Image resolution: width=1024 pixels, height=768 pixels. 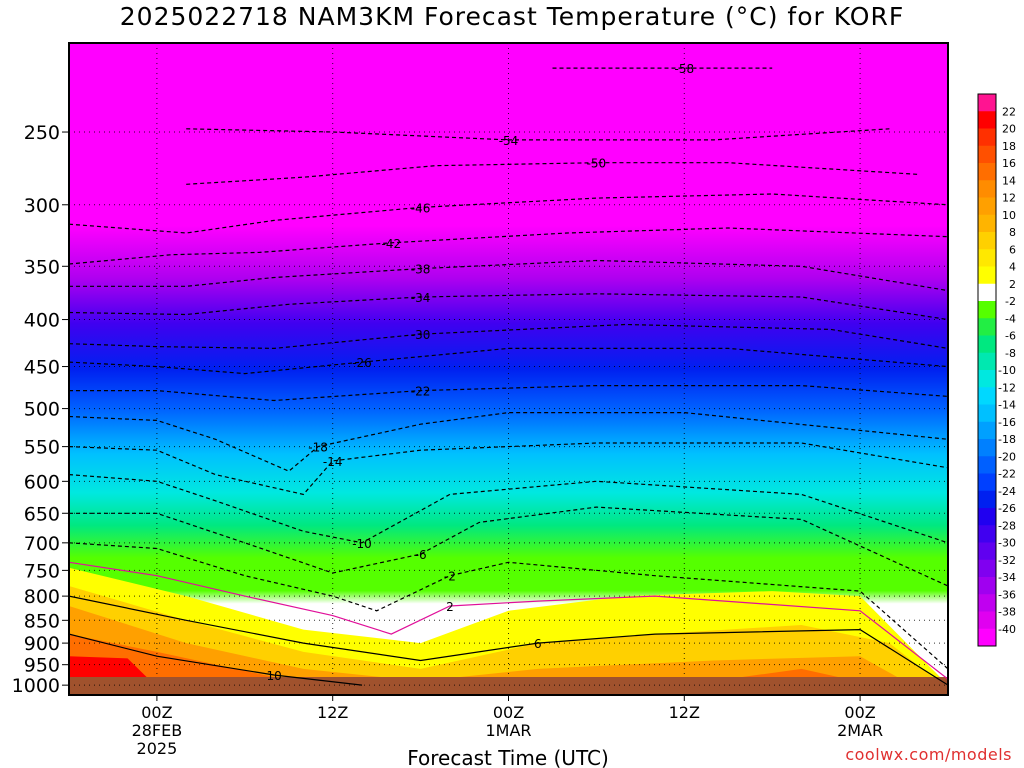 What do you see at coordinates (42, 368) in the screenshot?
I see `y-tick-label: 450` at bounding box center [42, 368].